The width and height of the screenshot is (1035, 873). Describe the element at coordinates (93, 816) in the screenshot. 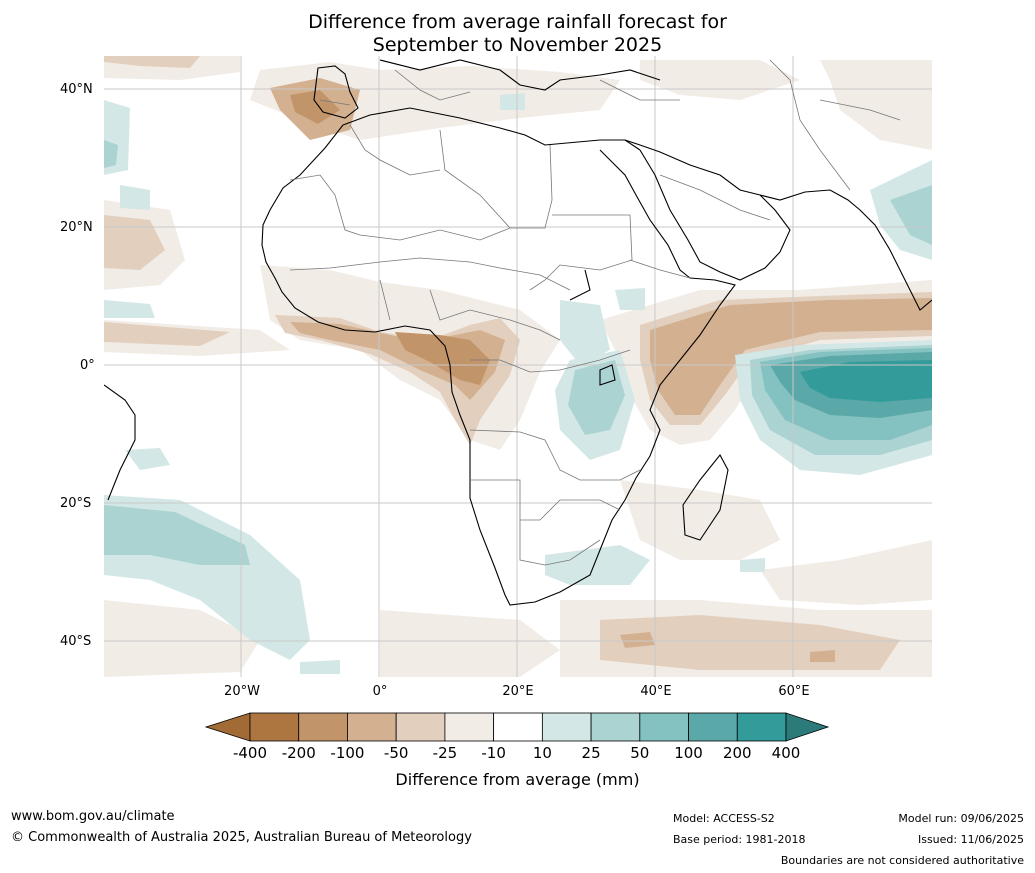

I see `website-link: www.bom.gov.au/climate` at that location.